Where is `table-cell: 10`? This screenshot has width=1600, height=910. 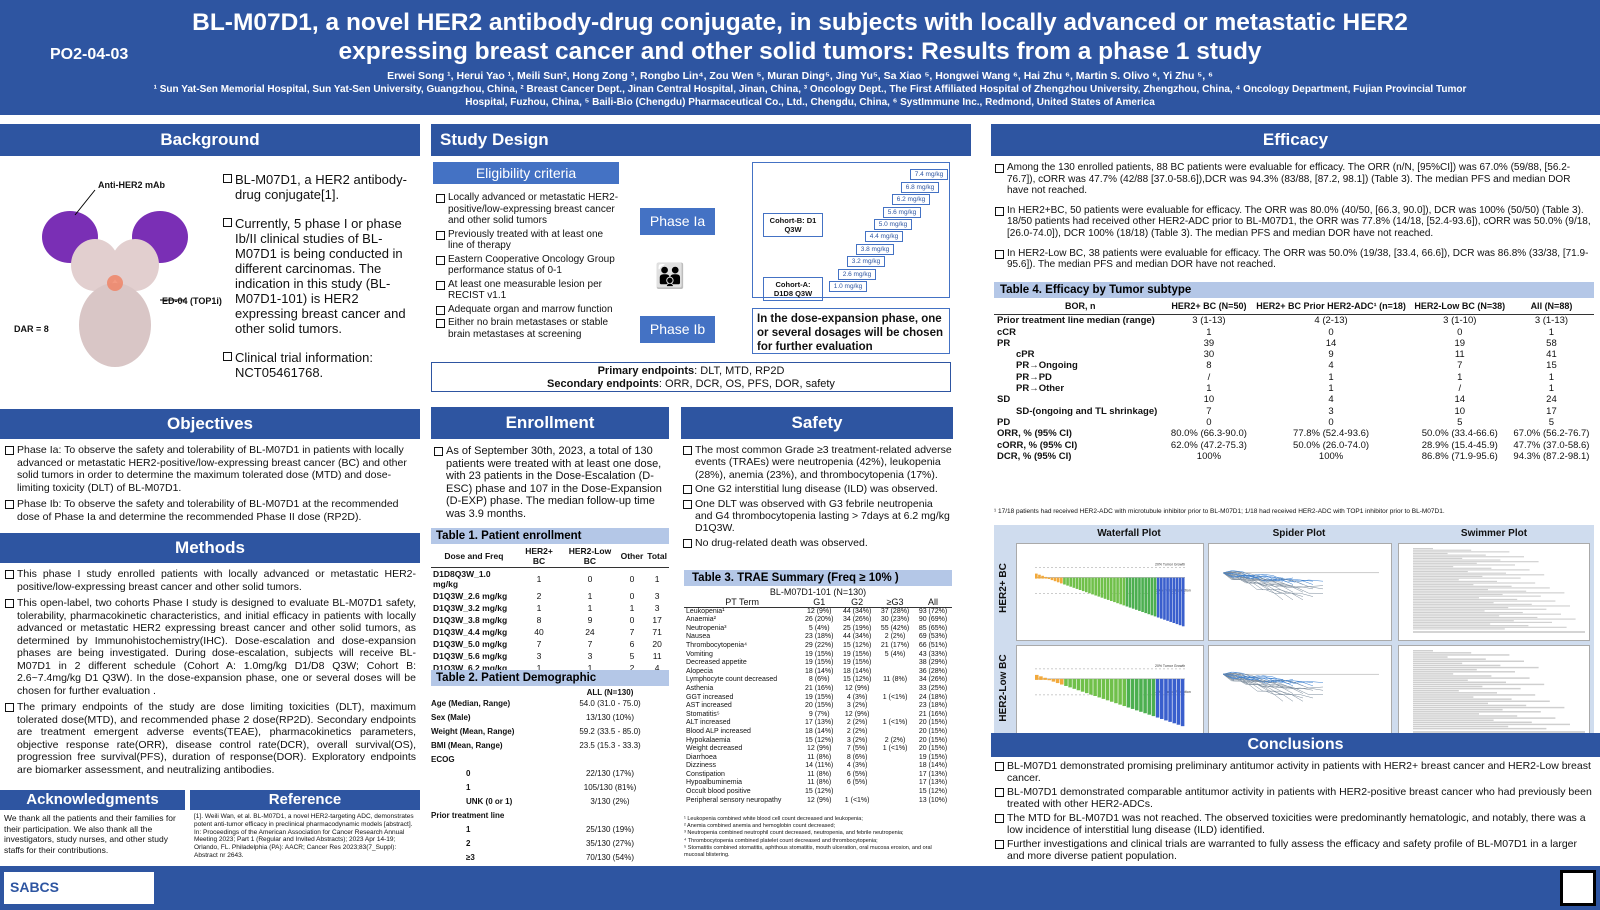
table-cell: 10 is located at coordinates (1209, 400).